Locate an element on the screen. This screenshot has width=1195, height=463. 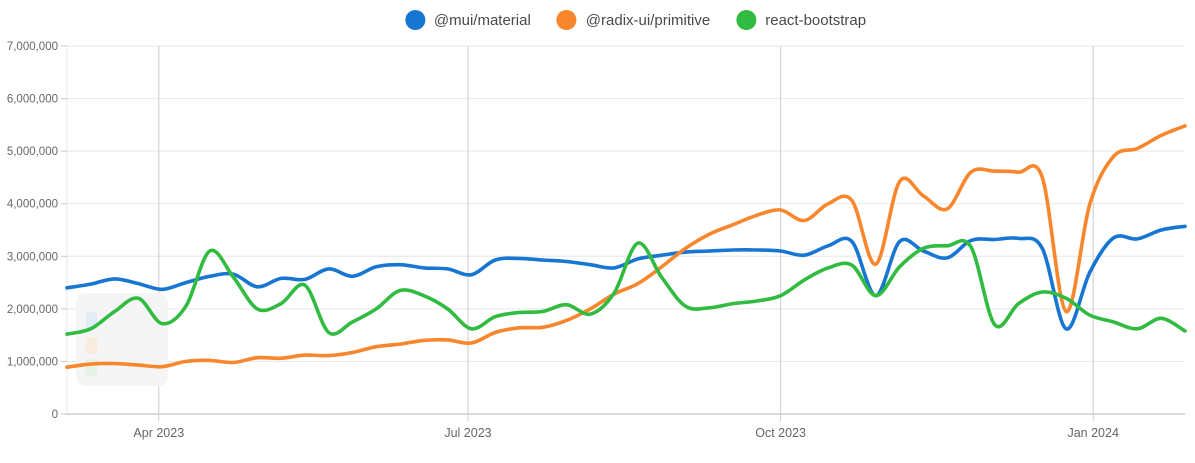
legend-item-radix-ui-primitive: @radix-ui/primitive is located at coordinates (633, 20).